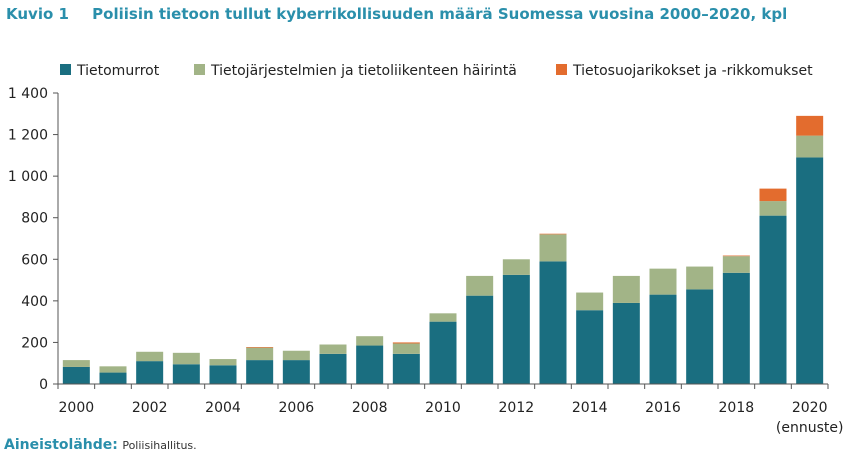 Image resolution: width=850 pixels, height=459 pixels. Describe the element at coordinates (663, 408) in the screenshot. I see `x-tick-label: 2016` at that location.